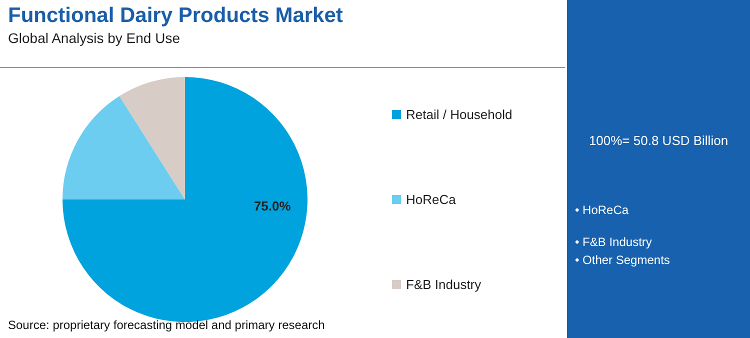 This screenshot has width=750, height=338. What do you see at coordinates (458, 114) in the screenshot?
I see `legend-label: Retail / Household` at bounding box center [458, 114].